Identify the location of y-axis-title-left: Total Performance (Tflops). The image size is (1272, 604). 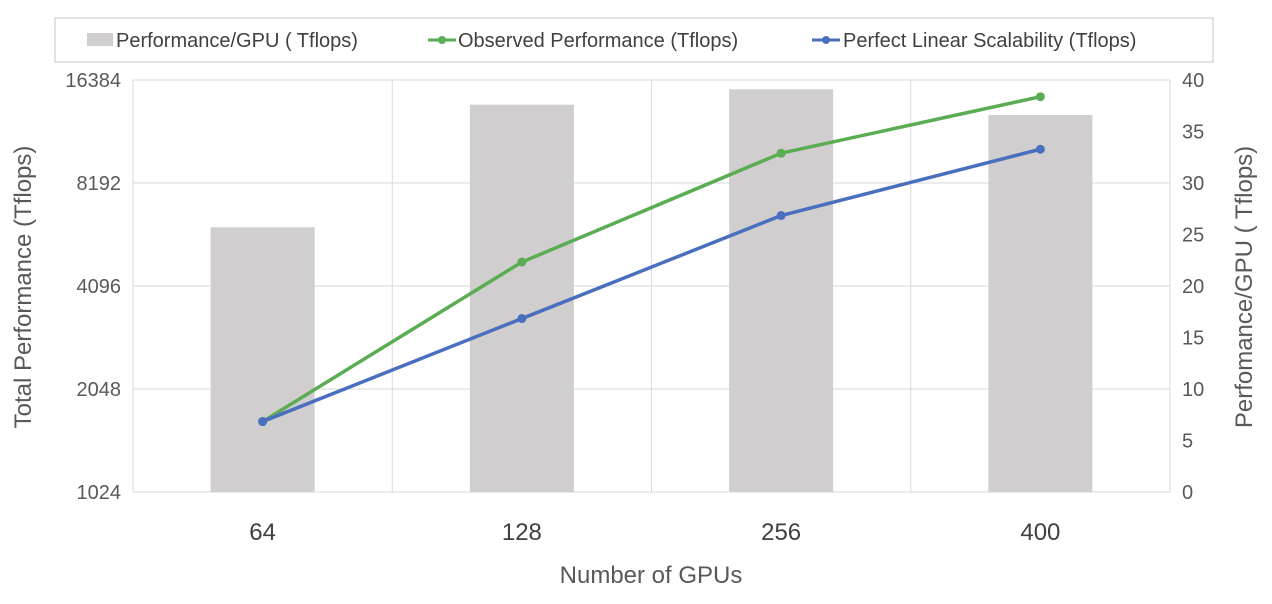
(23, 287).